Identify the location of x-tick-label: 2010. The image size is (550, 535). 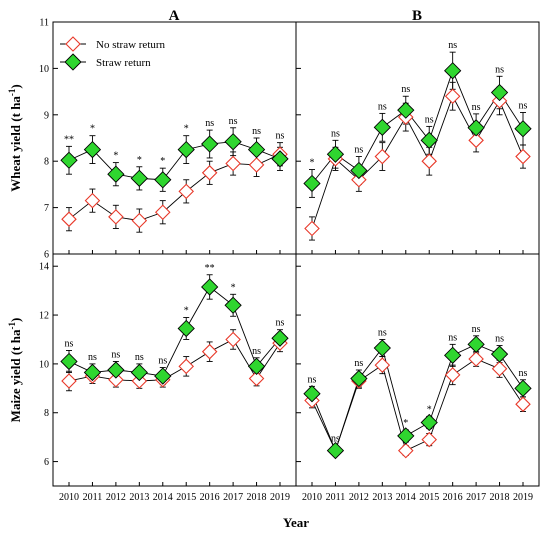
(312, 497).